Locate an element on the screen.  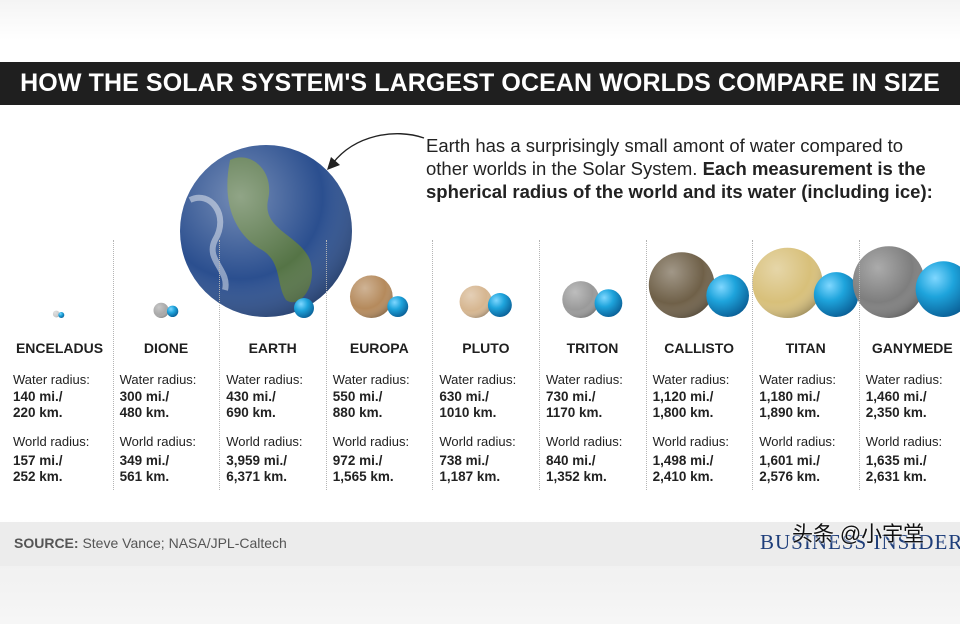
water-radius-value: 730 mi./1170 km. is located at coordinates (574, 405).